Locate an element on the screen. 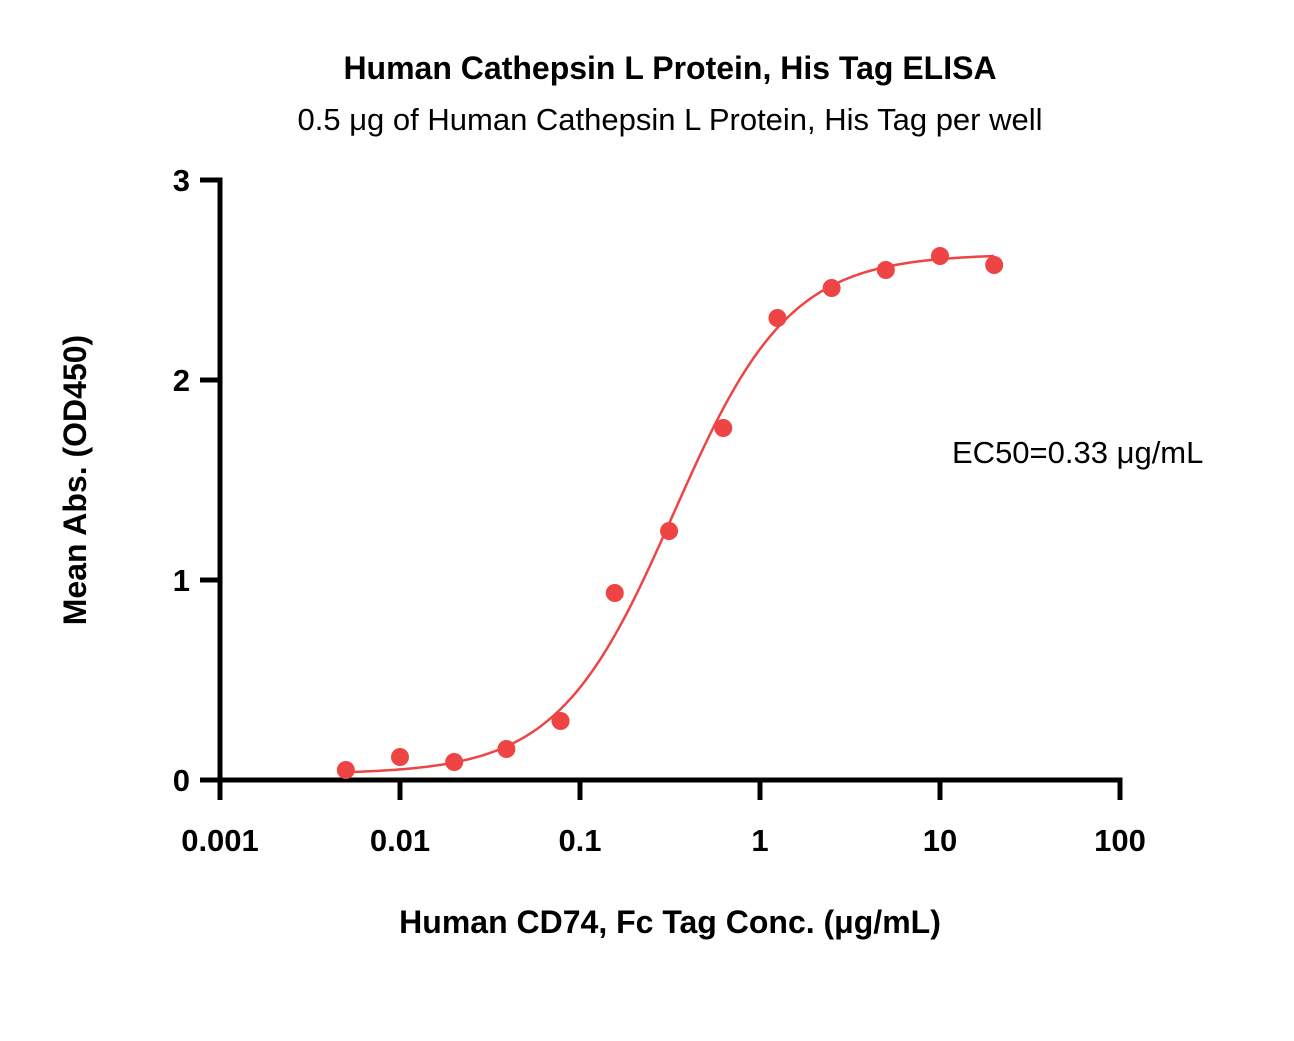  x-tick-label: 0.001 is located at coordinates (220, 840).